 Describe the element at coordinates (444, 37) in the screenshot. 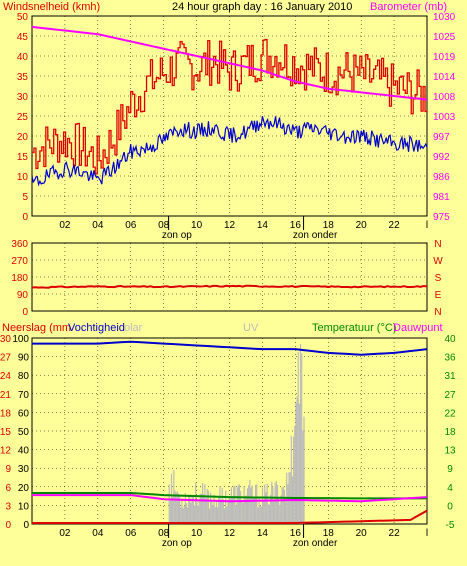

I see `barometer-tick-label: 1025` at that location.